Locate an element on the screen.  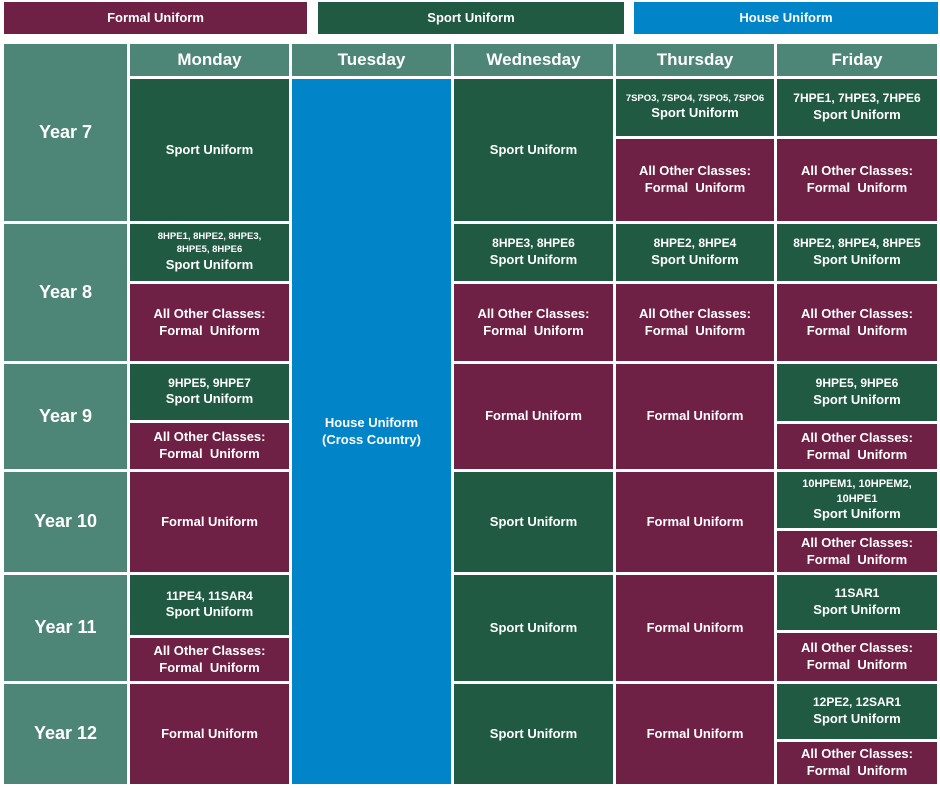
header-thursday-label: Thursday is located at coordinates (695, 59).